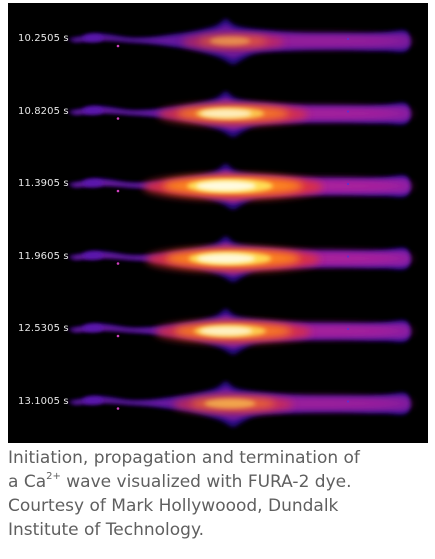 This screenshot has width=435, height=559. I want to click on timestamp-label: 12.5305 s, so click(43, 328).